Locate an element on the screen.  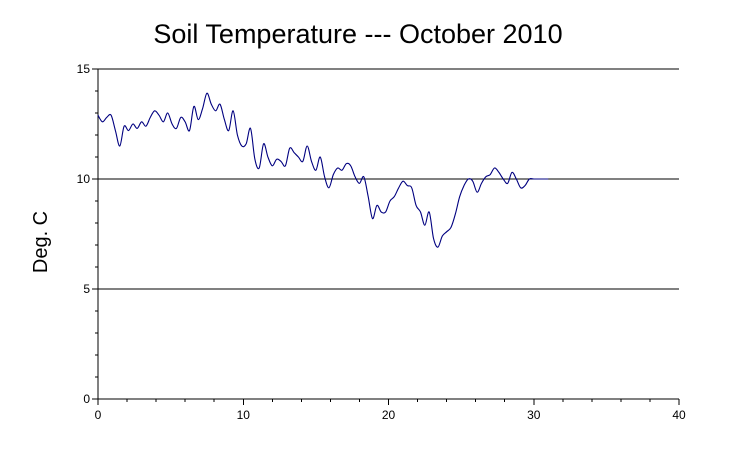
y-tick-label: 5 is located at coordinates (86, 289).